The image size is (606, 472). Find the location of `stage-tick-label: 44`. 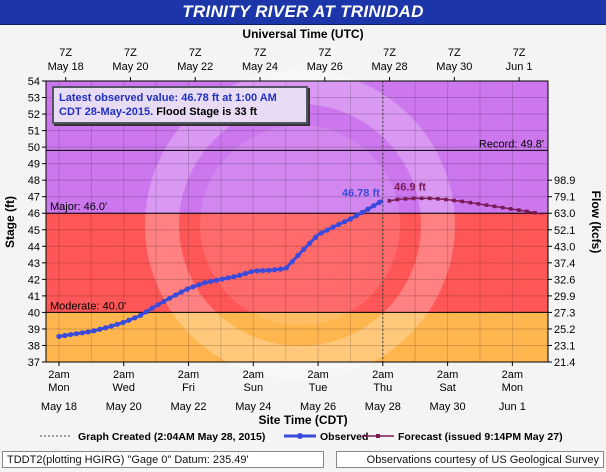

stage-tick-label: 44 is located at coordinates (34, 247).